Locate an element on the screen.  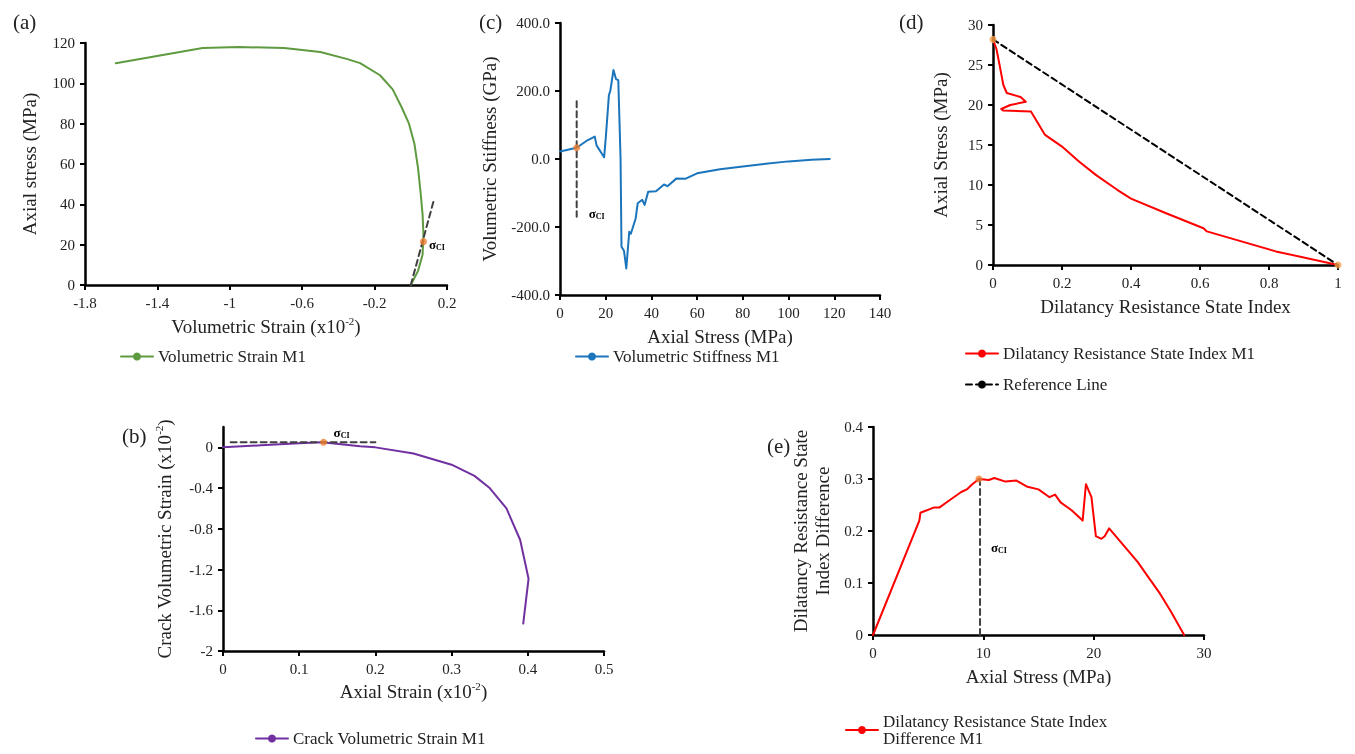
x-tick-label: 0.6 is located at coordinates (1200, 282).